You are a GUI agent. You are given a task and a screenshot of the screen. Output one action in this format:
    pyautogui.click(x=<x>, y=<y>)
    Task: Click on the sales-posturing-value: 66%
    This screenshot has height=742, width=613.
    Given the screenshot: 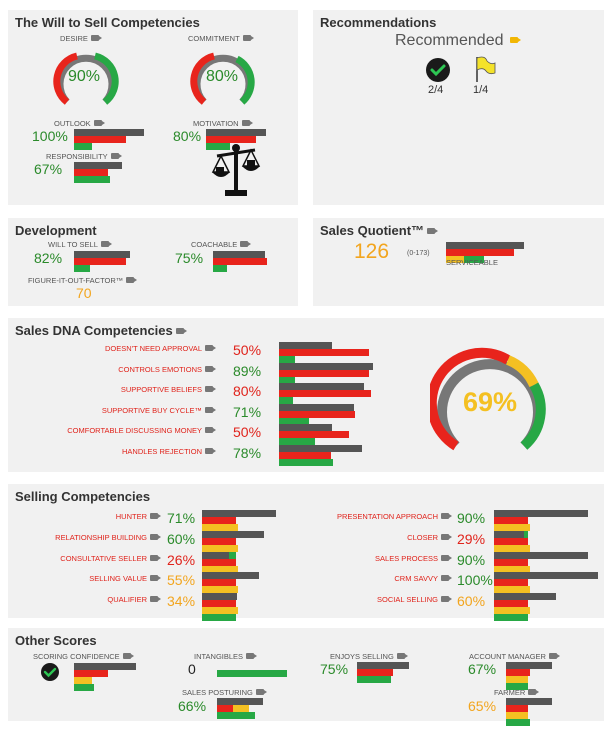 What is the action you would take?
    pyautogui.click(x=192, y=706)
    